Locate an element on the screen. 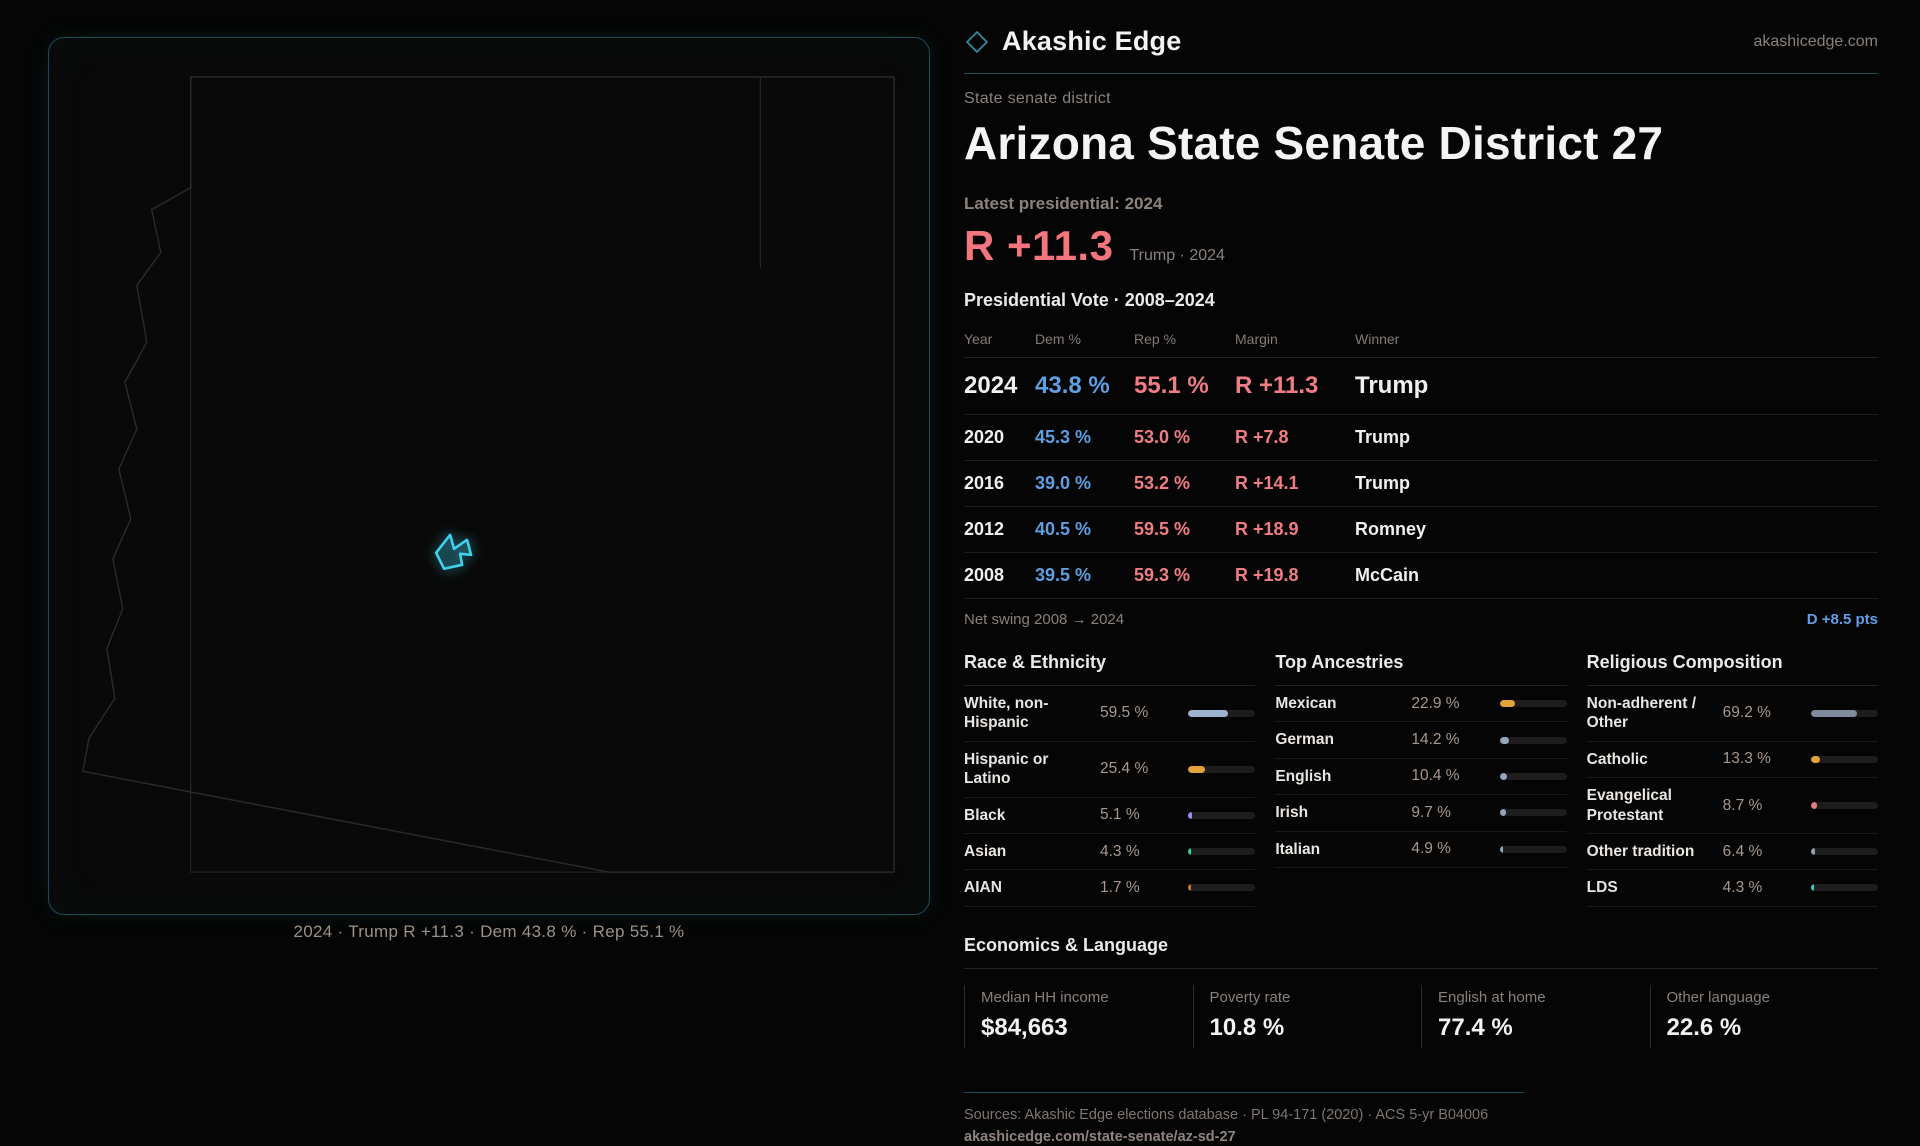  diamond-icon is located at coordinates (977, 41).